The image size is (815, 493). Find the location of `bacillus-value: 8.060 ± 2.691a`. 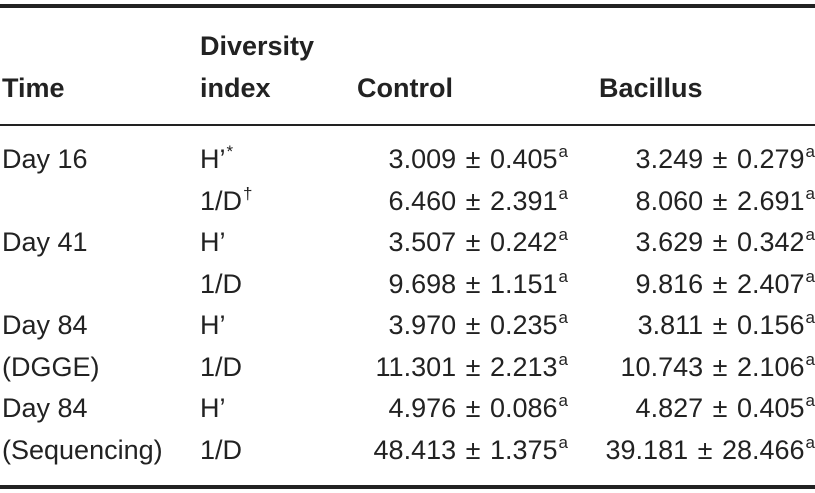

bacillus-value: 8.060 ± 2.691a is located at coordinates (687, 203).